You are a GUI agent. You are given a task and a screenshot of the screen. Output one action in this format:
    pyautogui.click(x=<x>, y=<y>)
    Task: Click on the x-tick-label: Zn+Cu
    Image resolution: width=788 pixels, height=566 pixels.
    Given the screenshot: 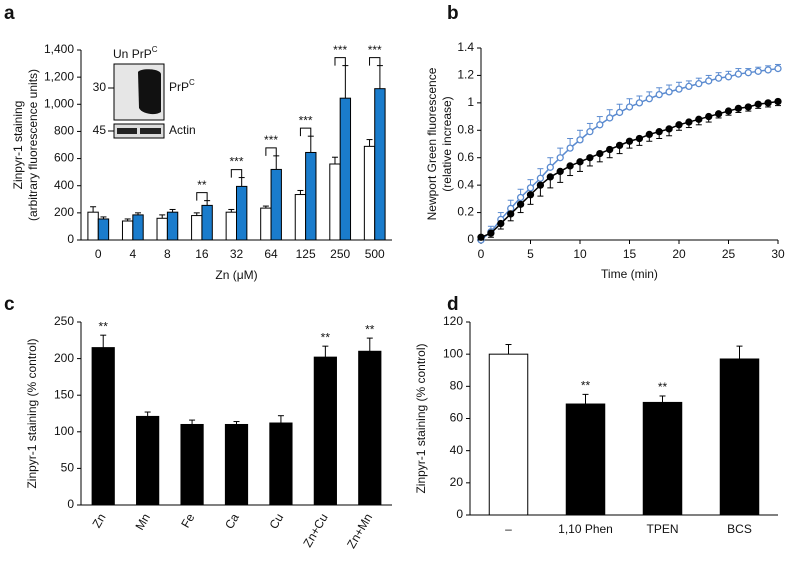 What is the action you would take?
    pyautogui.click(x=315, y=530)
    